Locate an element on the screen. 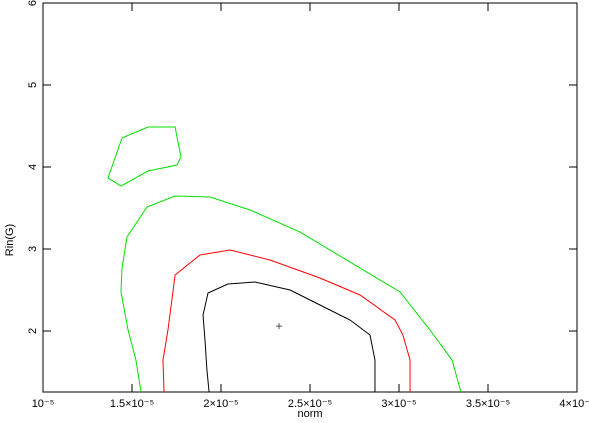 This screenshot has height=423, width=589. y-tick-label: 3 is located at coordinates (33, 249).